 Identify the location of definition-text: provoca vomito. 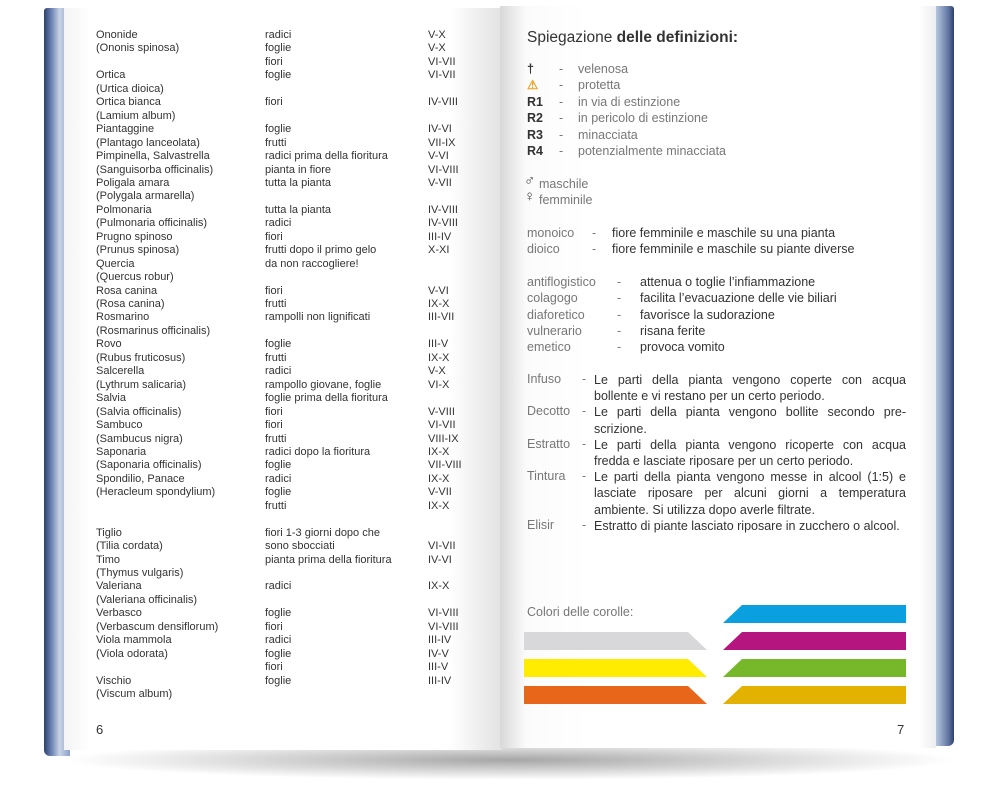
(682, 347).